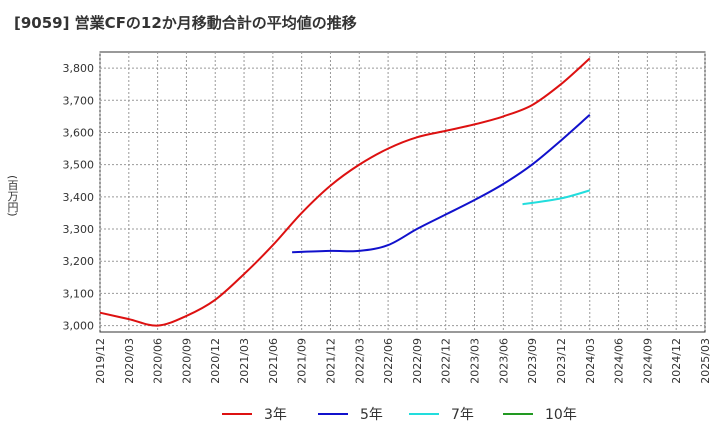 This screenshot has height=440, width=720. Describe the element at coordinates (79, 68) in the screenshot. I see `y-tick-label: 3,800` at that location.